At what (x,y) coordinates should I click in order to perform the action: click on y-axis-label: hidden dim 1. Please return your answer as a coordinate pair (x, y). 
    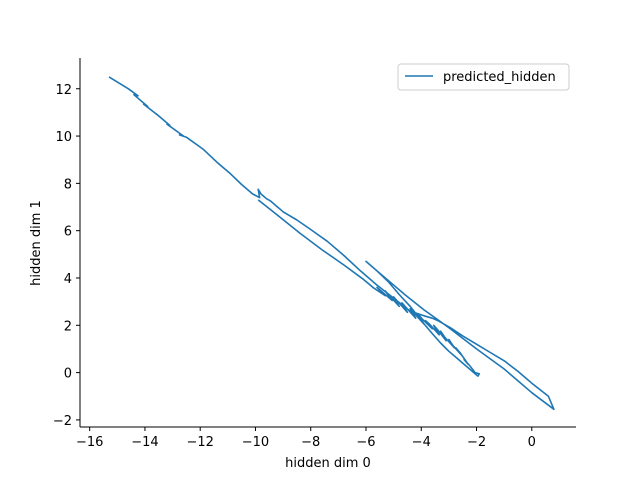
    Looking at the image, I should click on (36, 243).